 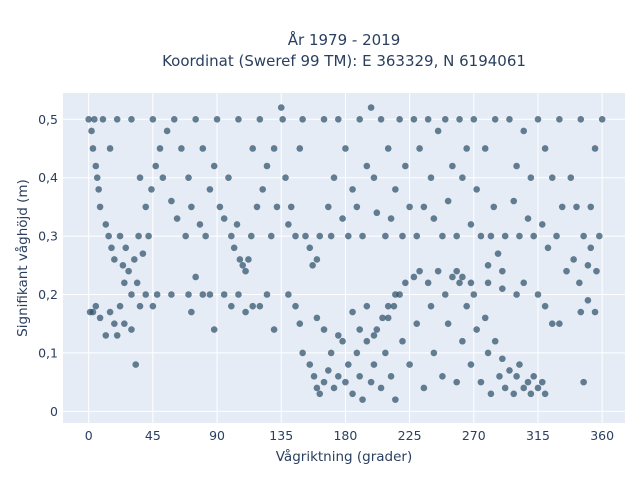 I want to click on y-tick-label: 0,2, so click(x=48, y=294).